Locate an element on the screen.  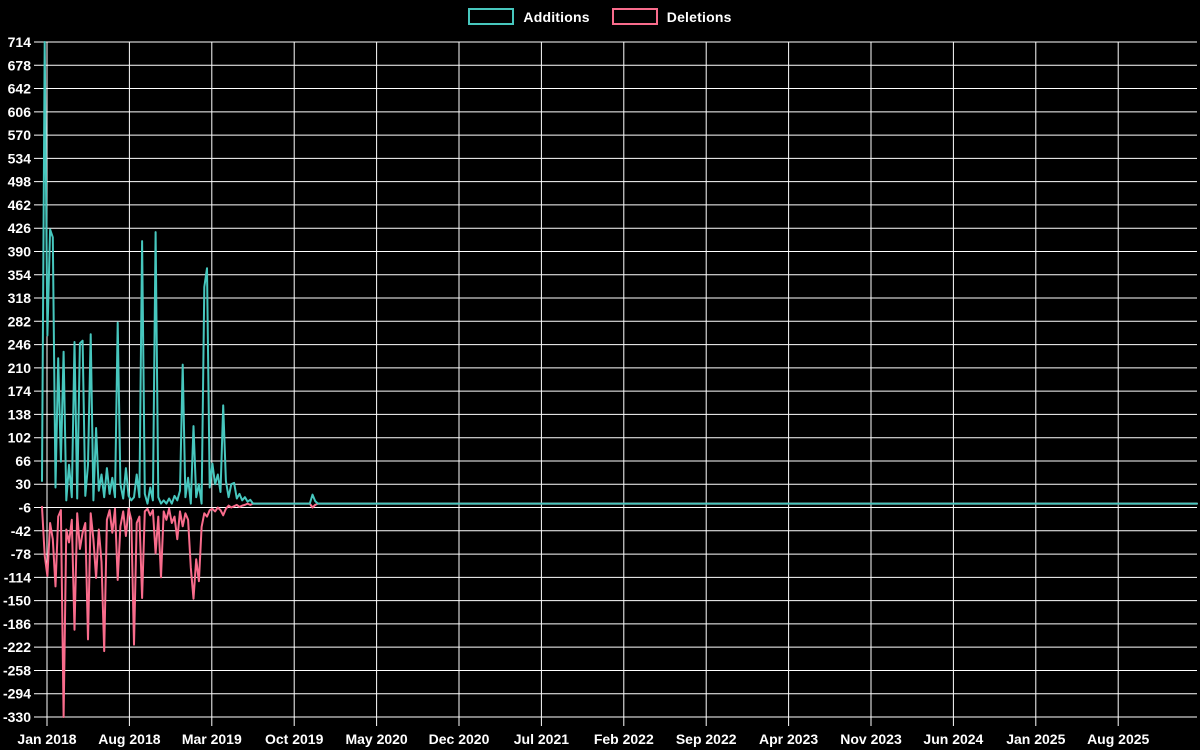
y-tick-label: -294 is located at coordinates (17, 694).